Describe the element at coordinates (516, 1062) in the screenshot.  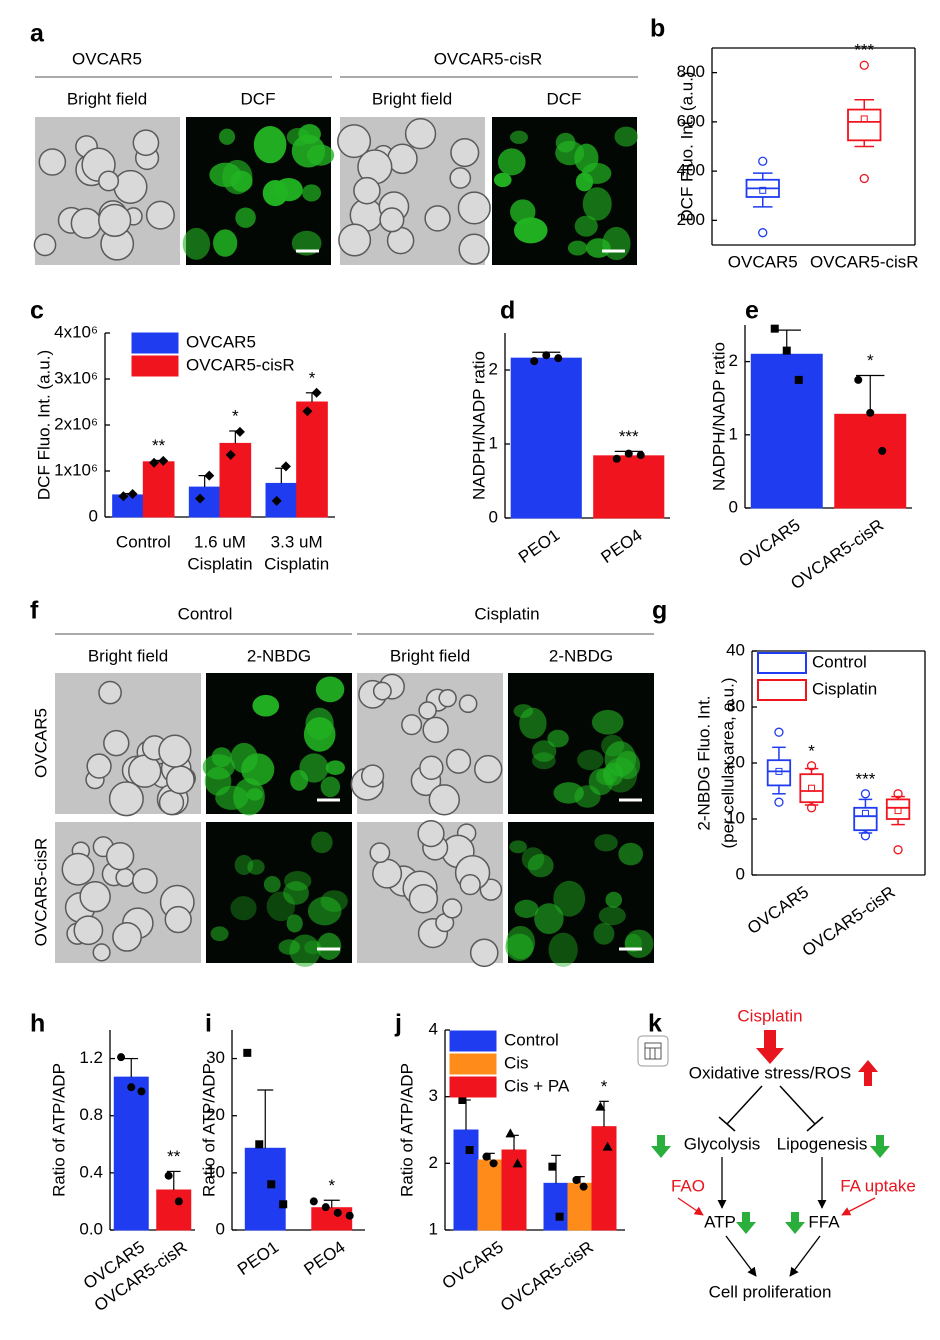
I see `legend-label: Cis` at that location.